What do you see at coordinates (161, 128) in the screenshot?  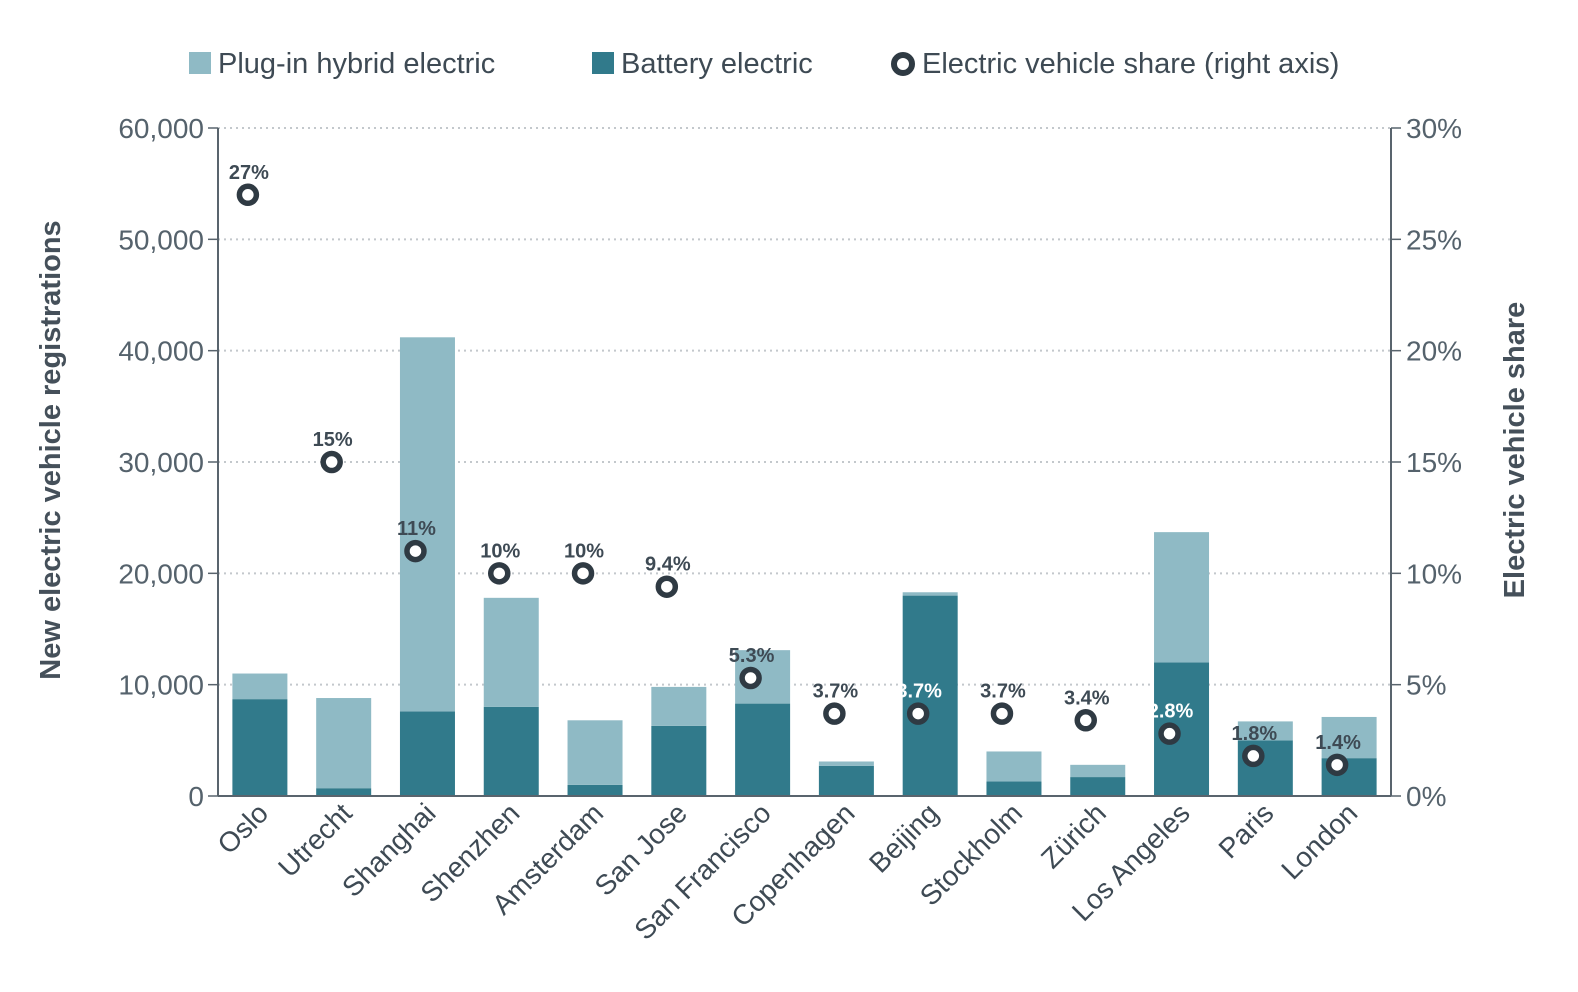 I see `left-tick-label: 60,000` at bounding box center [161, 128].